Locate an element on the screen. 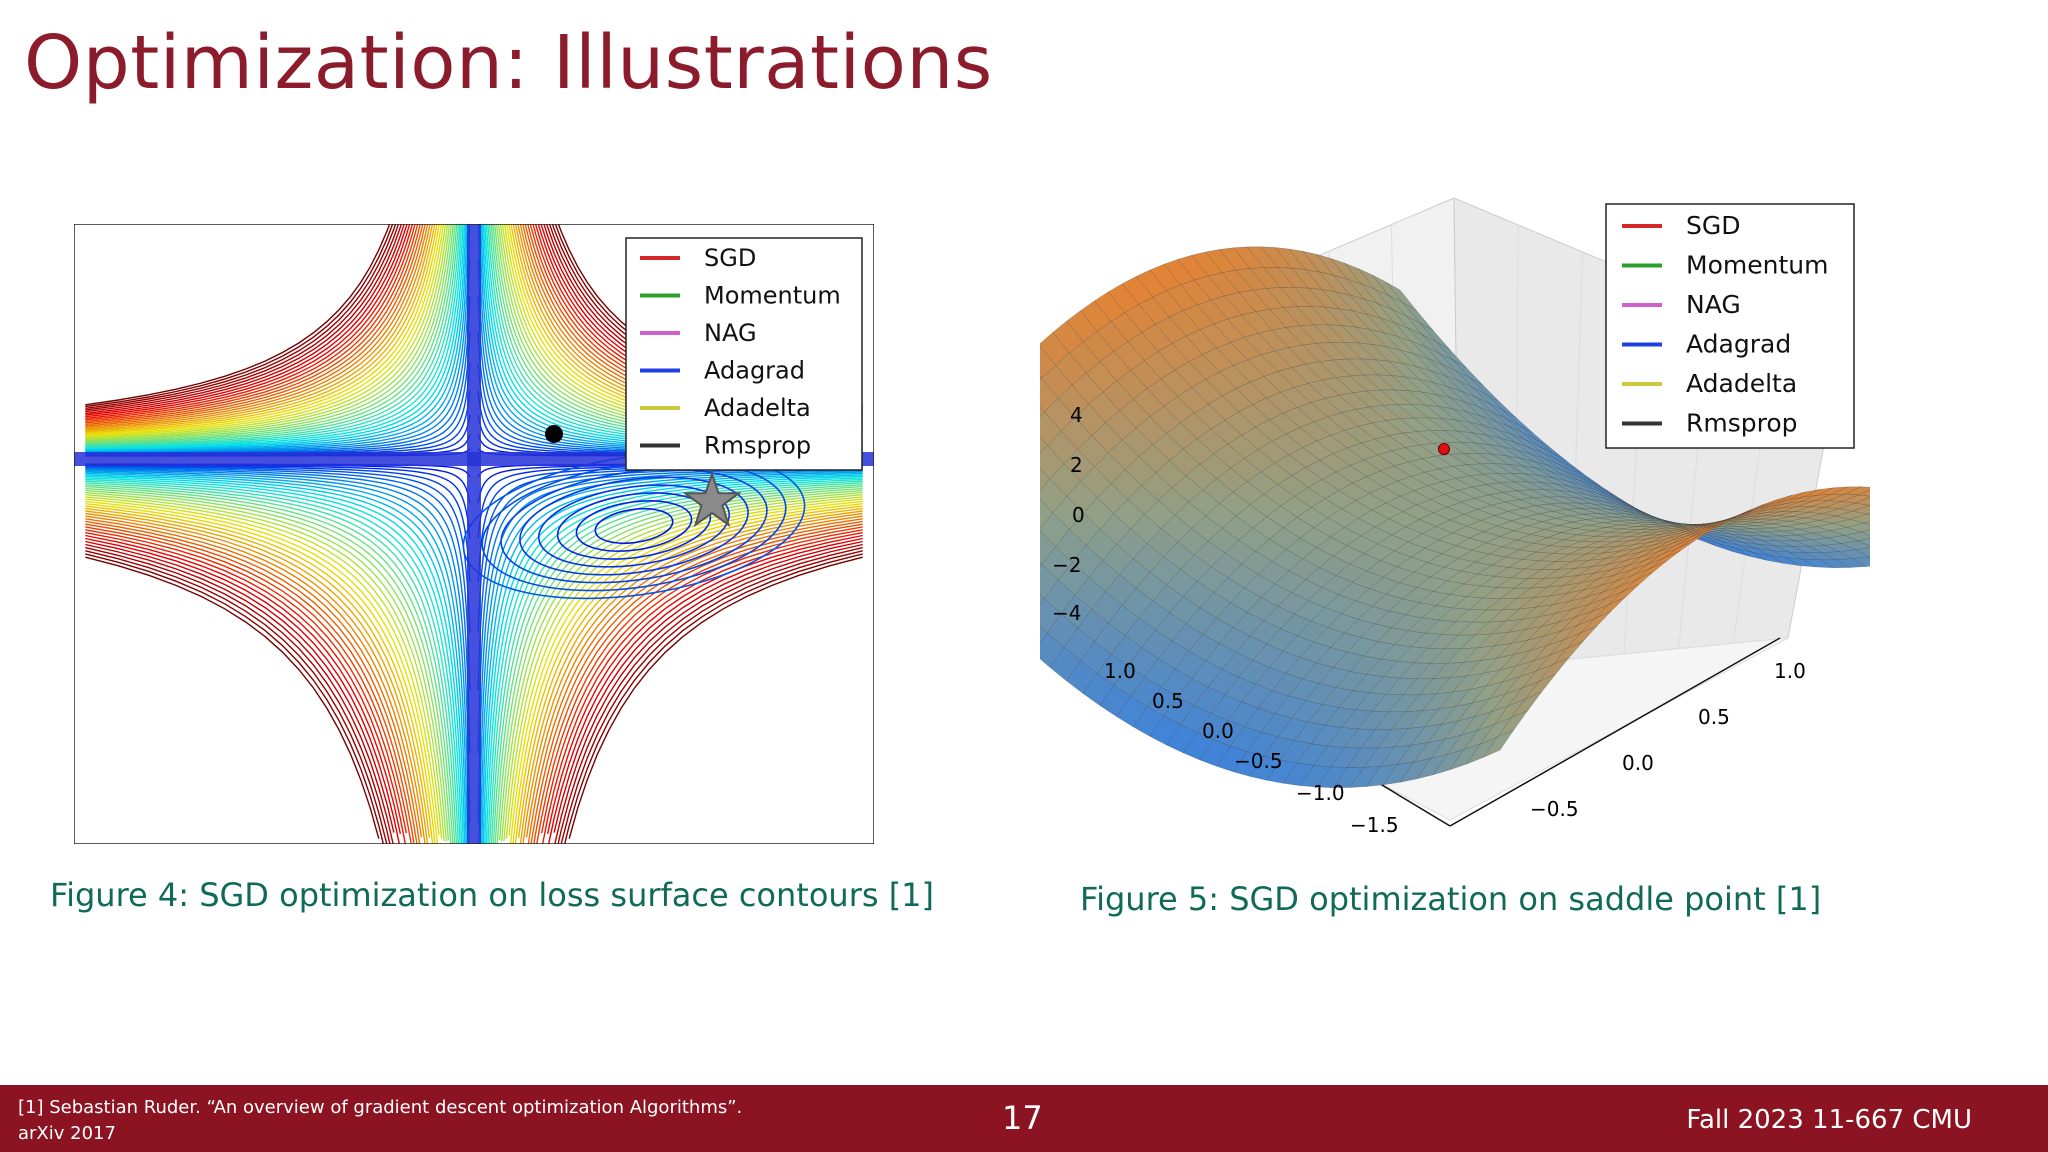 The height and width of the screenshot is (1152, 2048). contour-legend: SGD Momentum NAG Adagrad Adadelta Rmsprop is located at coordinates (744, 354).